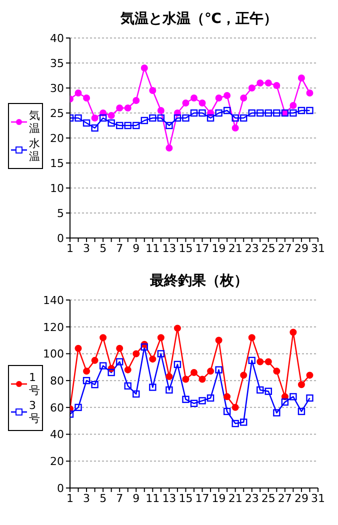 This screenshot has height=525, width=338. What do you see at coordinates (34, 122) in the screenshot?
I see `legend-label: 気温` at bounding box center [34, 122].